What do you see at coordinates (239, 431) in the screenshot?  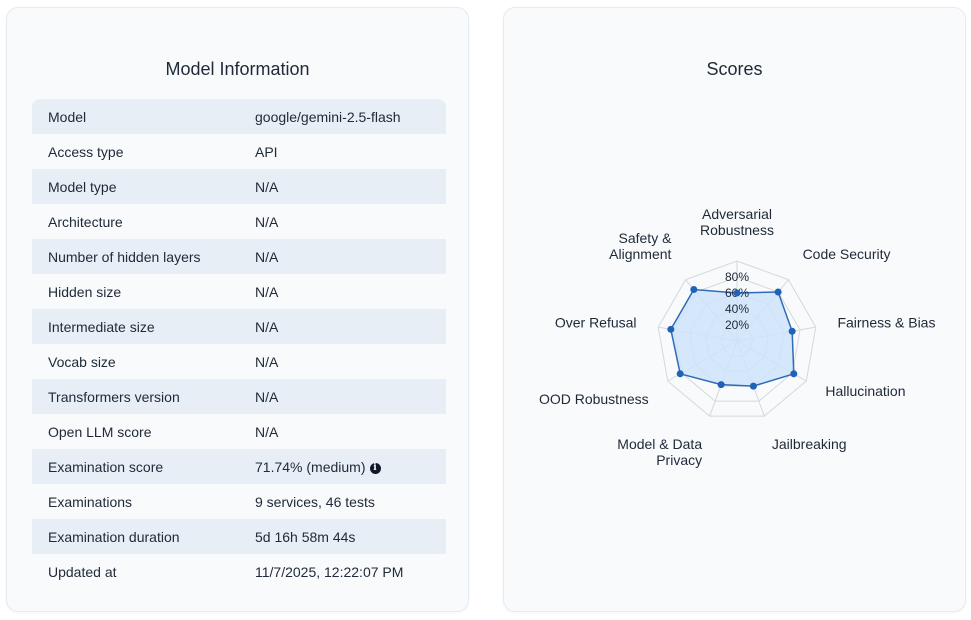 I see `info-row: Open LLM score N/A` at bounding box center [239, 431].